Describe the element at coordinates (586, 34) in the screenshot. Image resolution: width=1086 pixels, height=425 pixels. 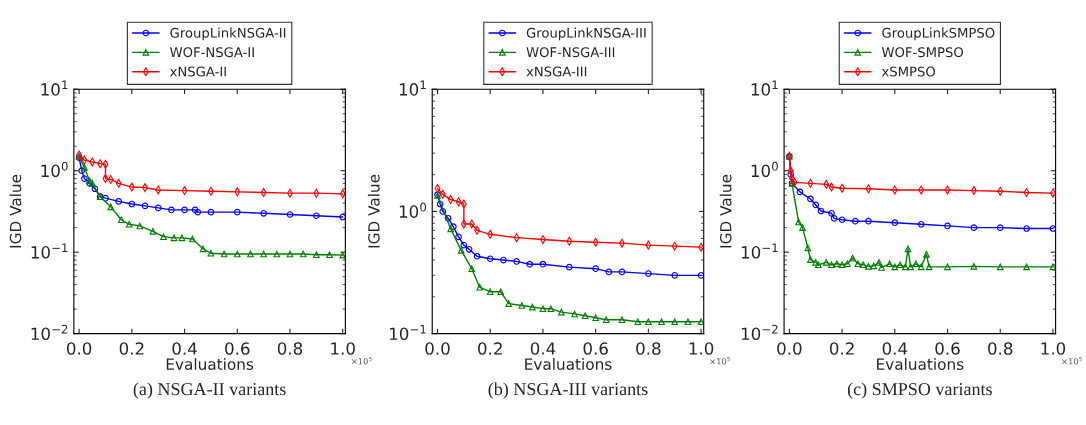
I see `legend-label: GroupLinkNSGA-III` at that location.